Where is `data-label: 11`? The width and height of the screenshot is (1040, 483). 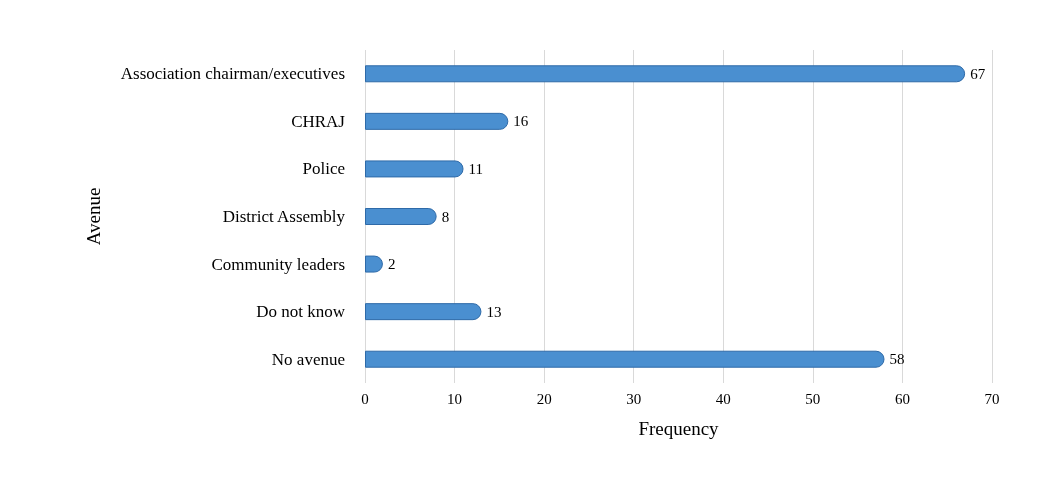
data-label: 11 is located at coordinates (475, 168).